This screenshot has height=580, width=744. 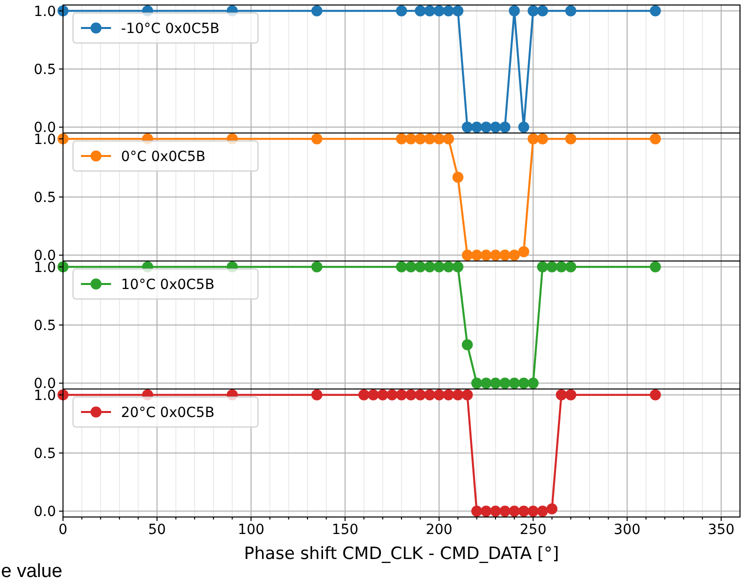 I want to click on x-tick-label: 0, so click(x=63, y=530).